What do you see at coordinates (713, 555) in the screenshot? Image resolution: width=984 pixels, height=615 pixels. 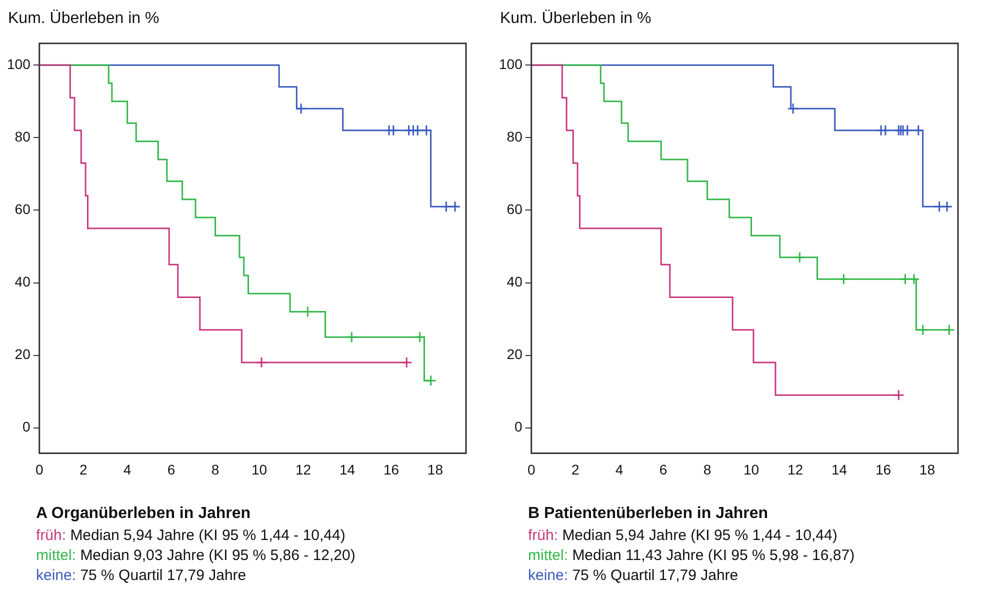 I see `text: Median 11,43 Jahre (KI 95 % 5,98 - 16,87)` at bounding box center [713, 555].